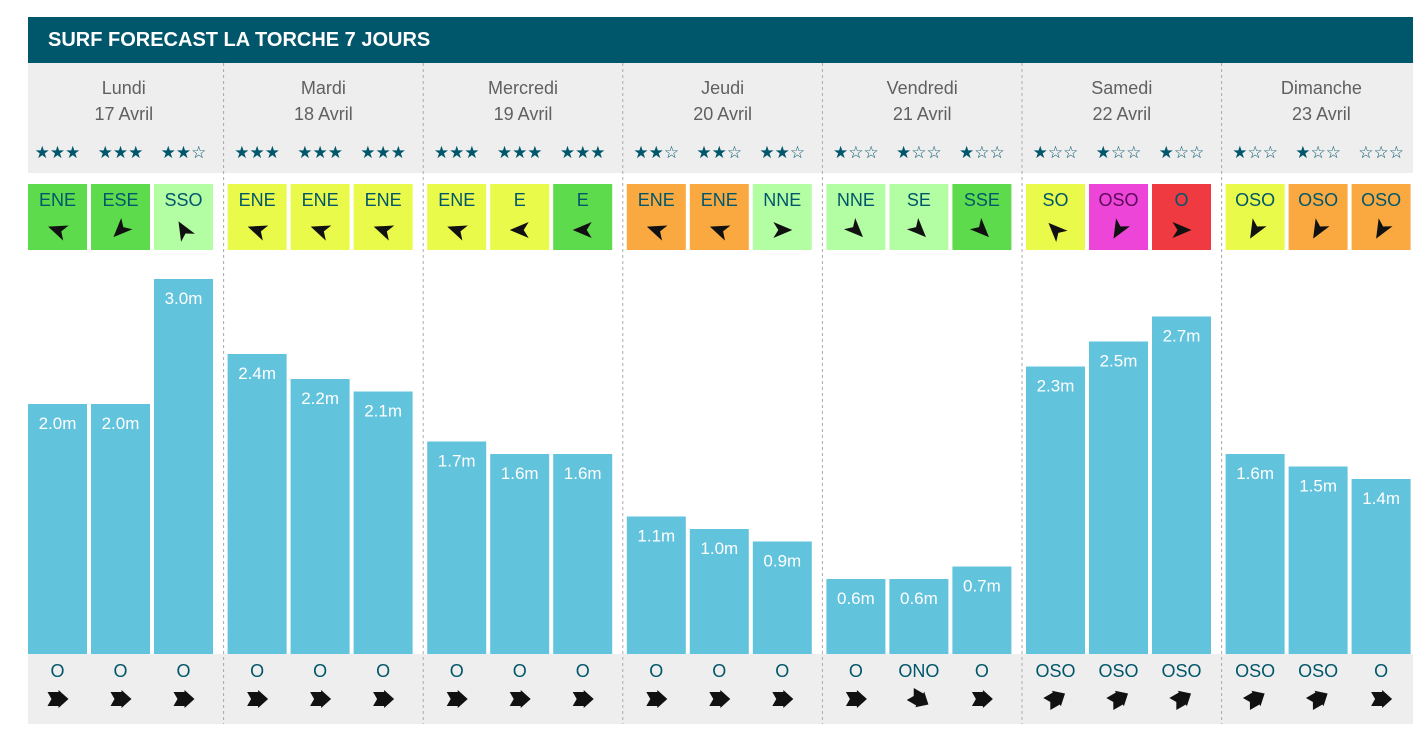 The width and height of the screenshot is (1422, 742). What do you see at coordinates (982, 200) in the screenshot?
I see `wind-direction: SSE` at bounding box center [982, 200].